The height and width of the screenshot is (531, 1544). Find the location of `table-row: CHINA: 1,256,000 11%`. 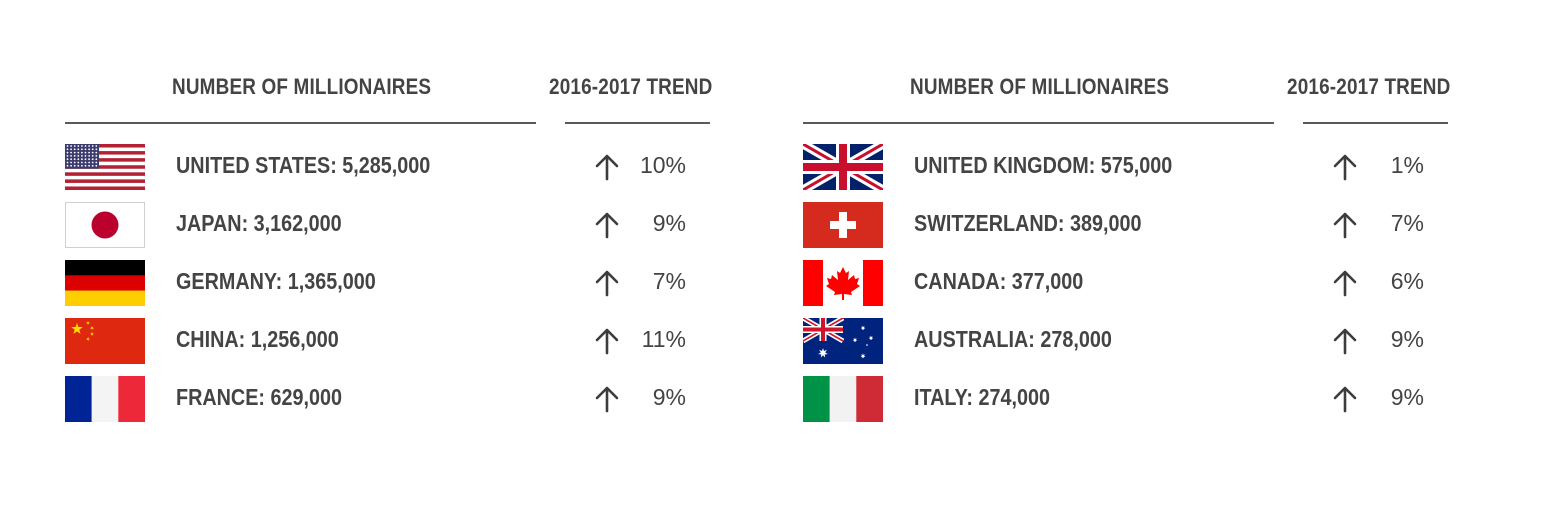

table-row: CHINA: 1,256,000 11% is located at coordinates (360, 341).